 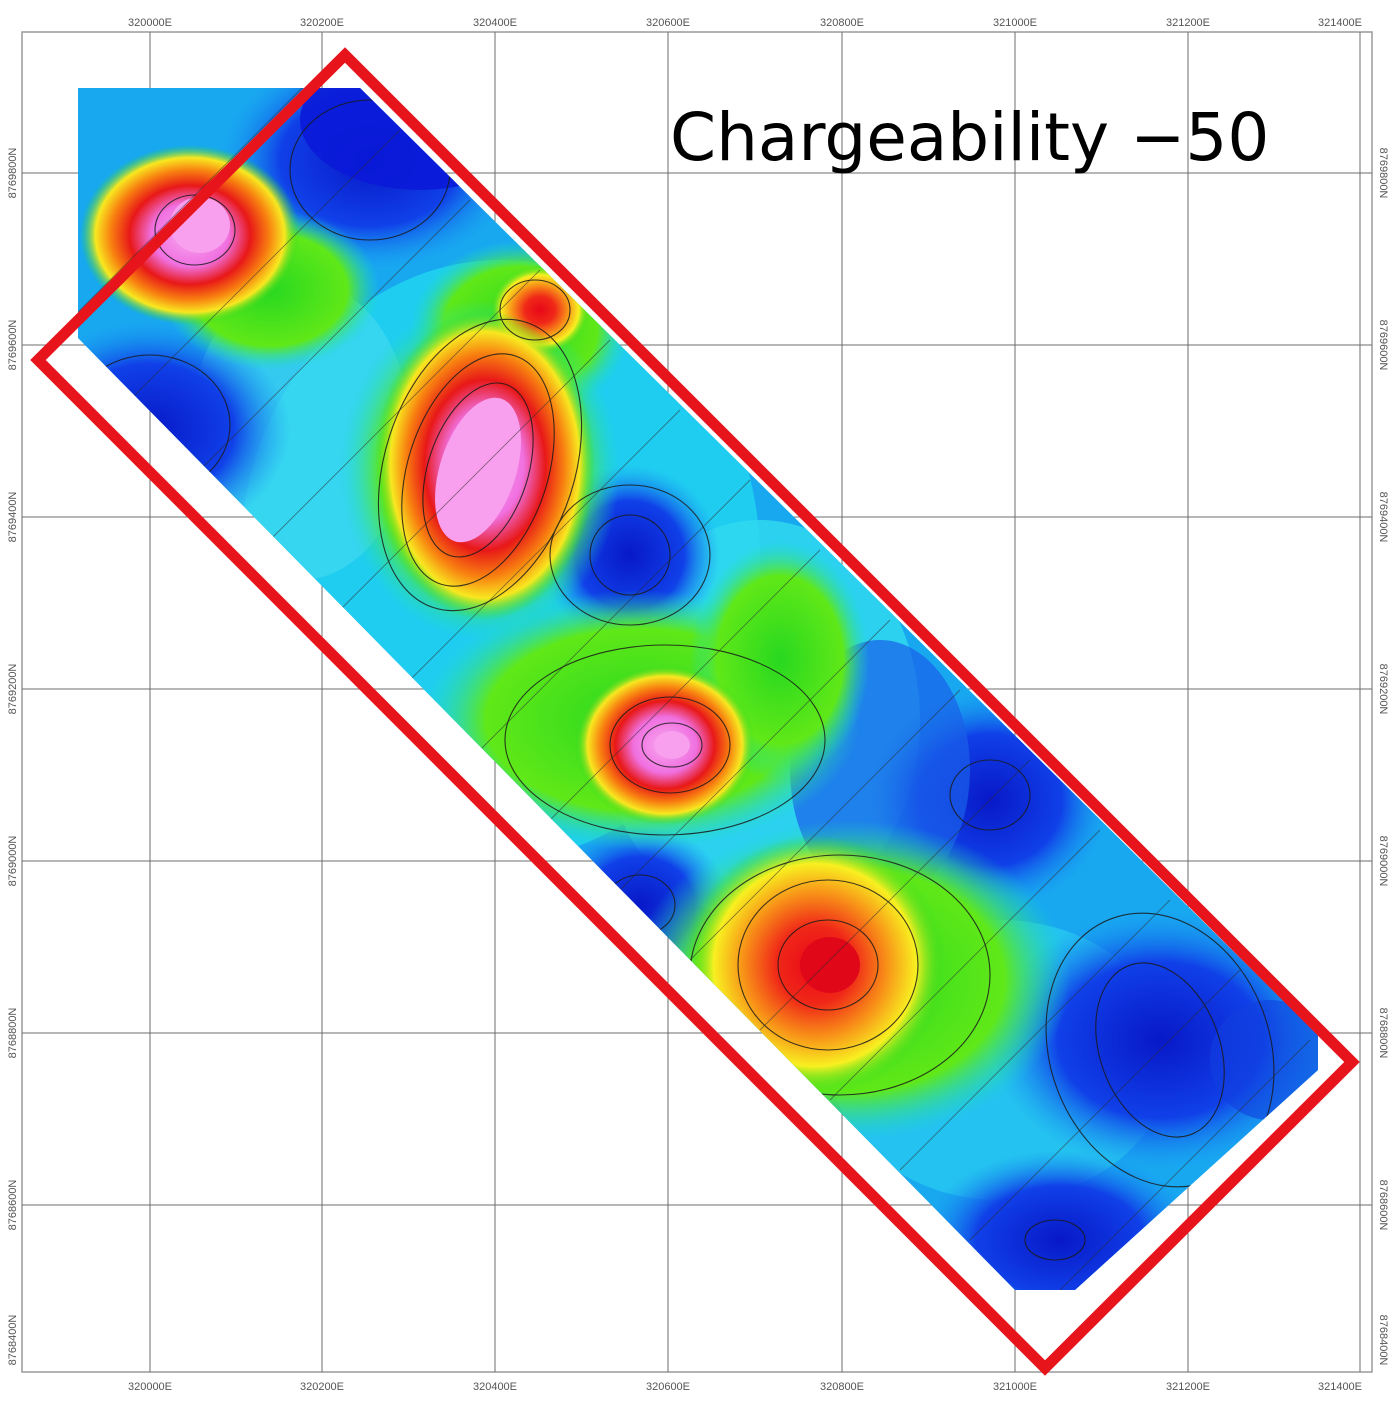 What do you see at coordinates (969, 137) in the screenshot?
I see `map-title: Chargeability −50` at bounding box center [969, 137].